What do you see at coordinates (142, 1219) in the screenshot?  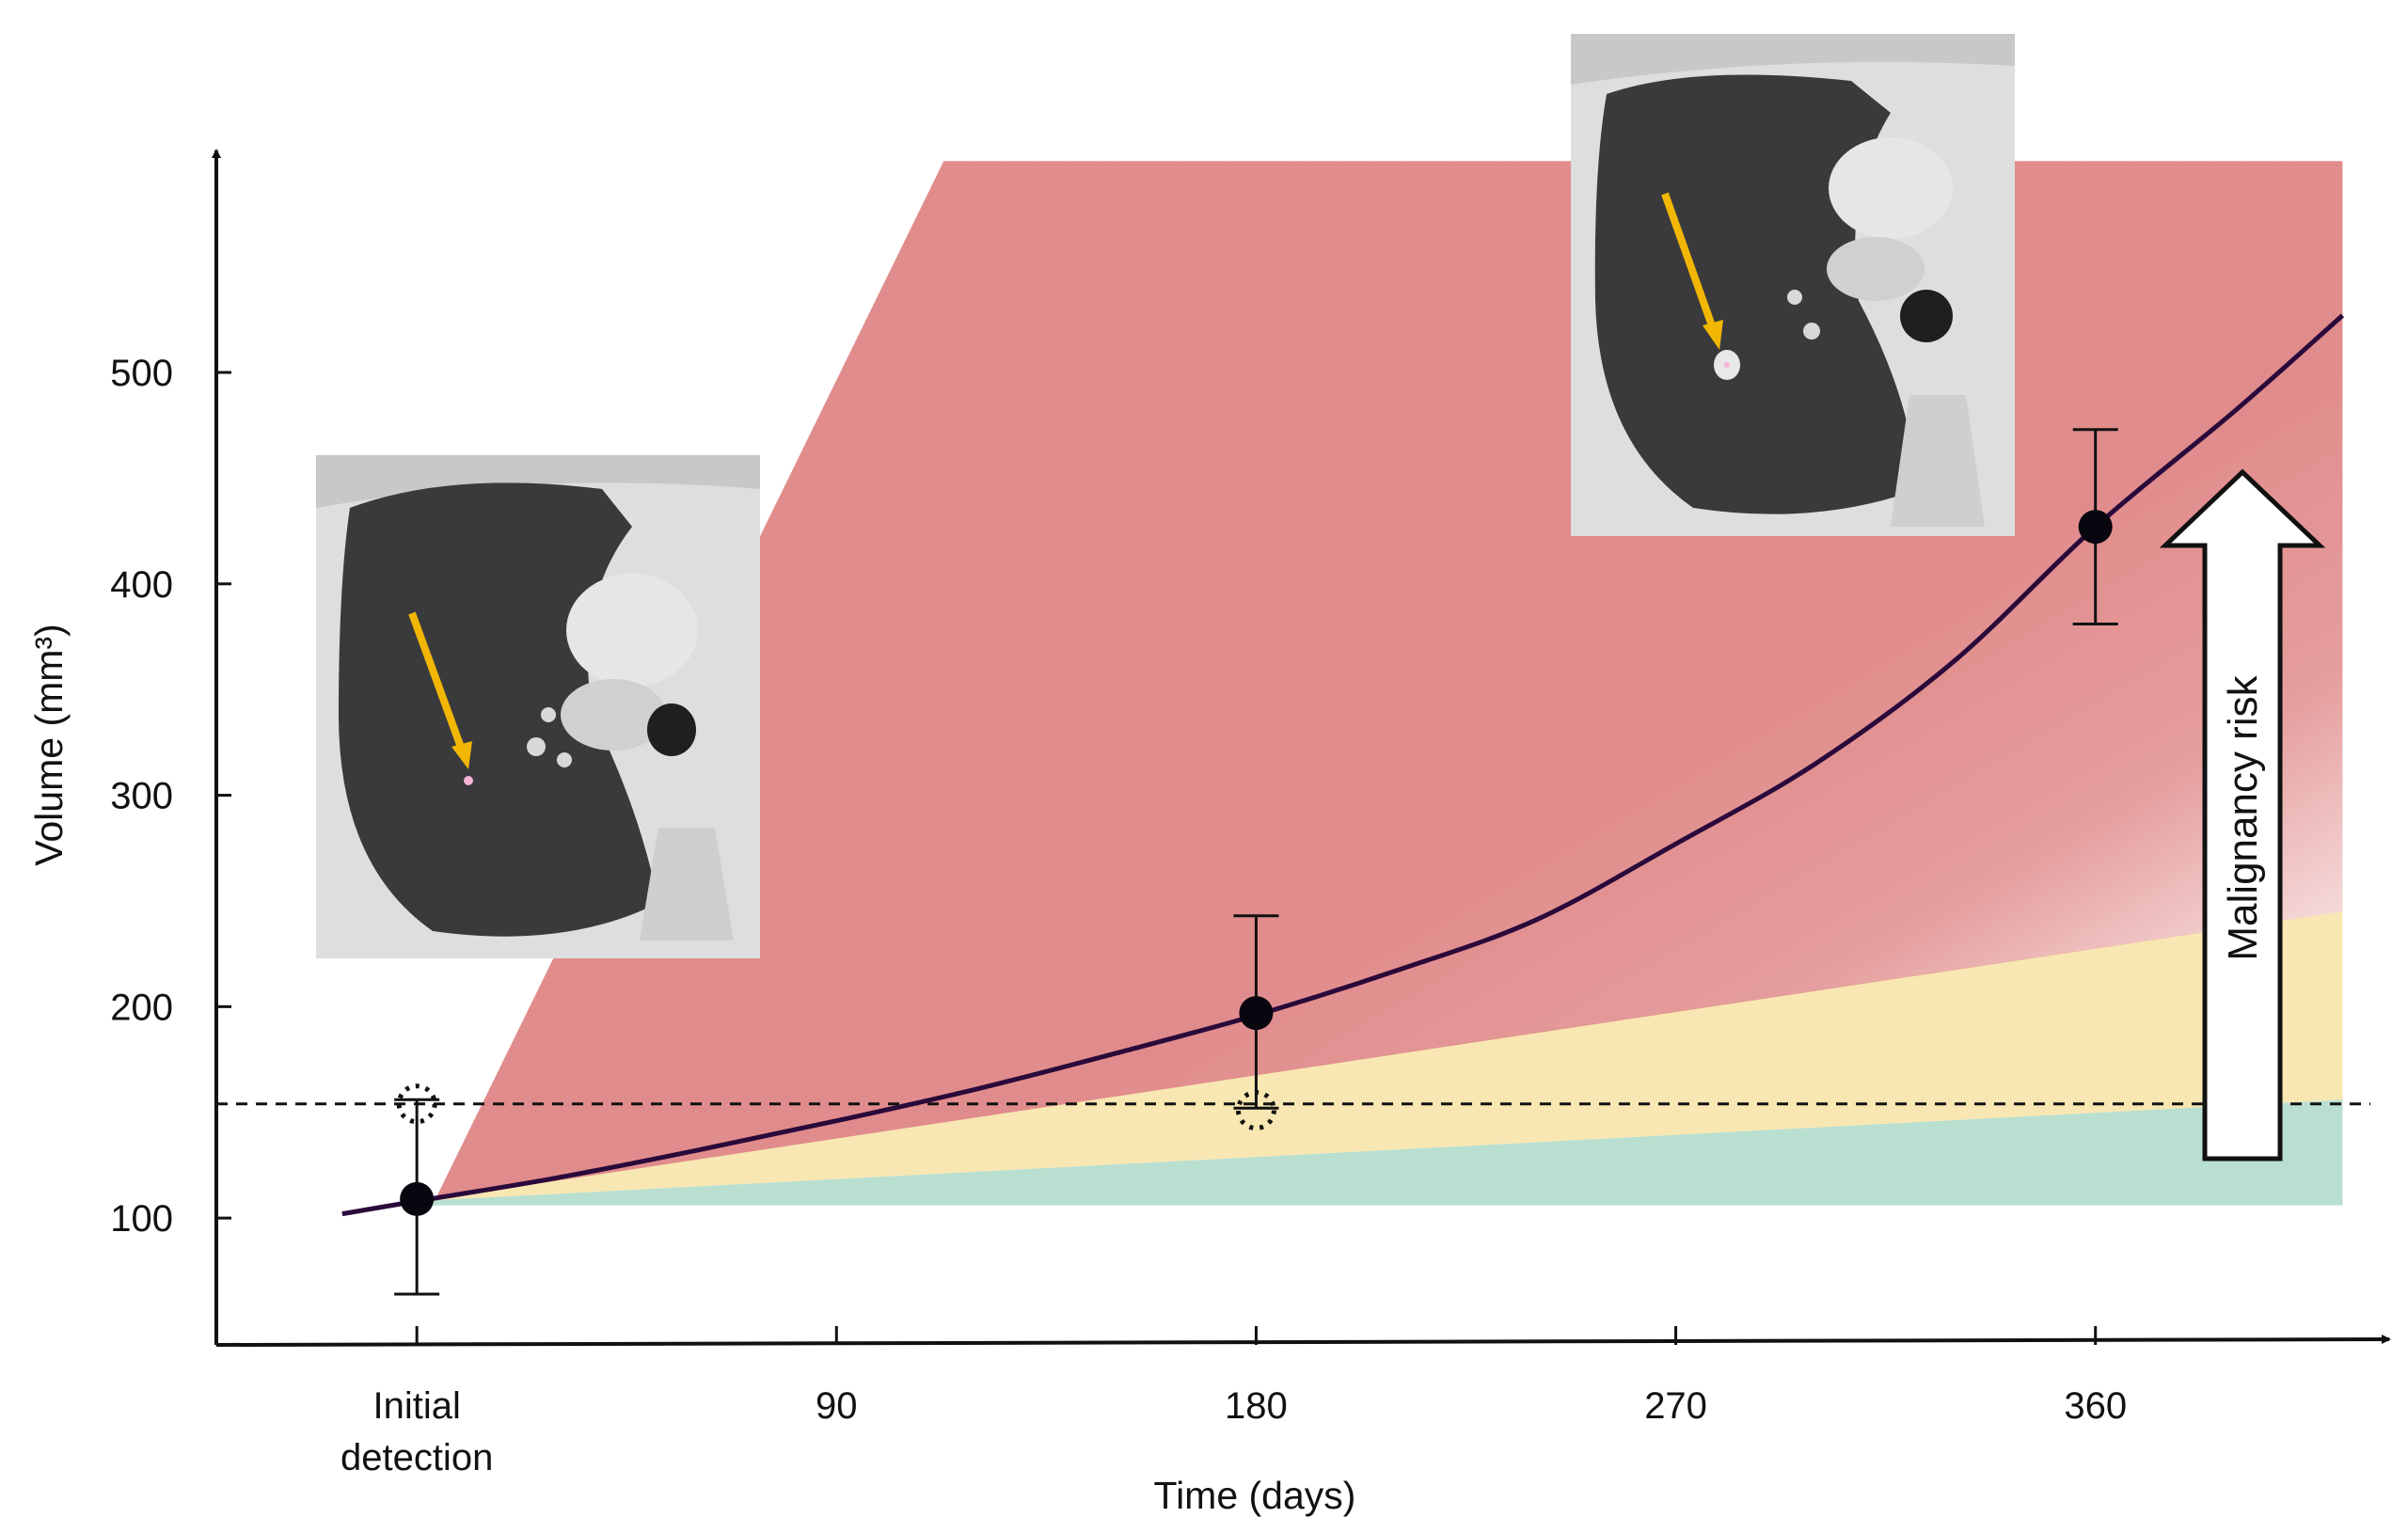 I see `y-tick-label-100: 100` at bounding box center [142, 1219].